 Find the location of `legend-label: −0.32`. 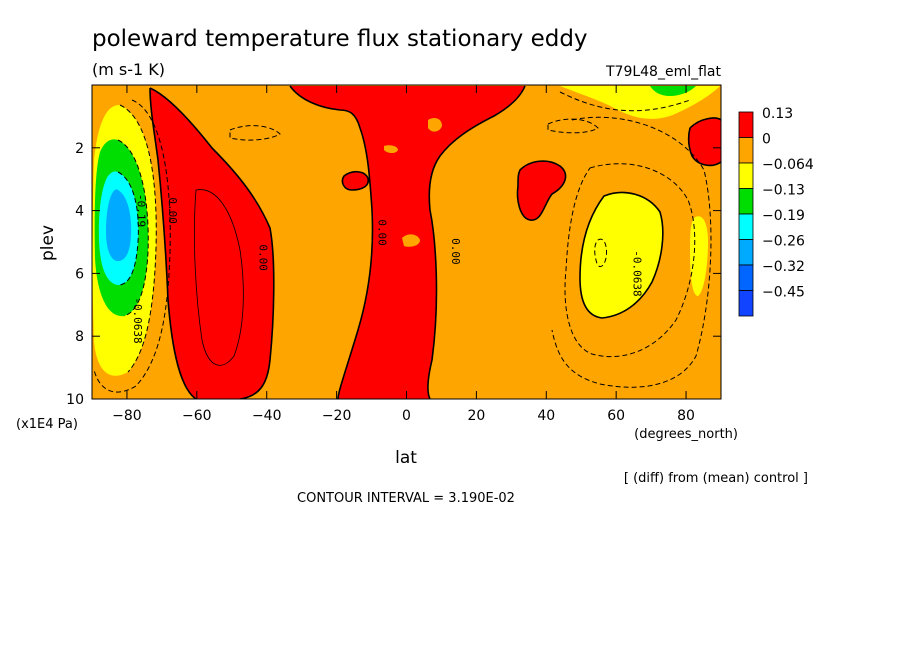

legend-label: −0.32 is located at coordinates (783, 267).